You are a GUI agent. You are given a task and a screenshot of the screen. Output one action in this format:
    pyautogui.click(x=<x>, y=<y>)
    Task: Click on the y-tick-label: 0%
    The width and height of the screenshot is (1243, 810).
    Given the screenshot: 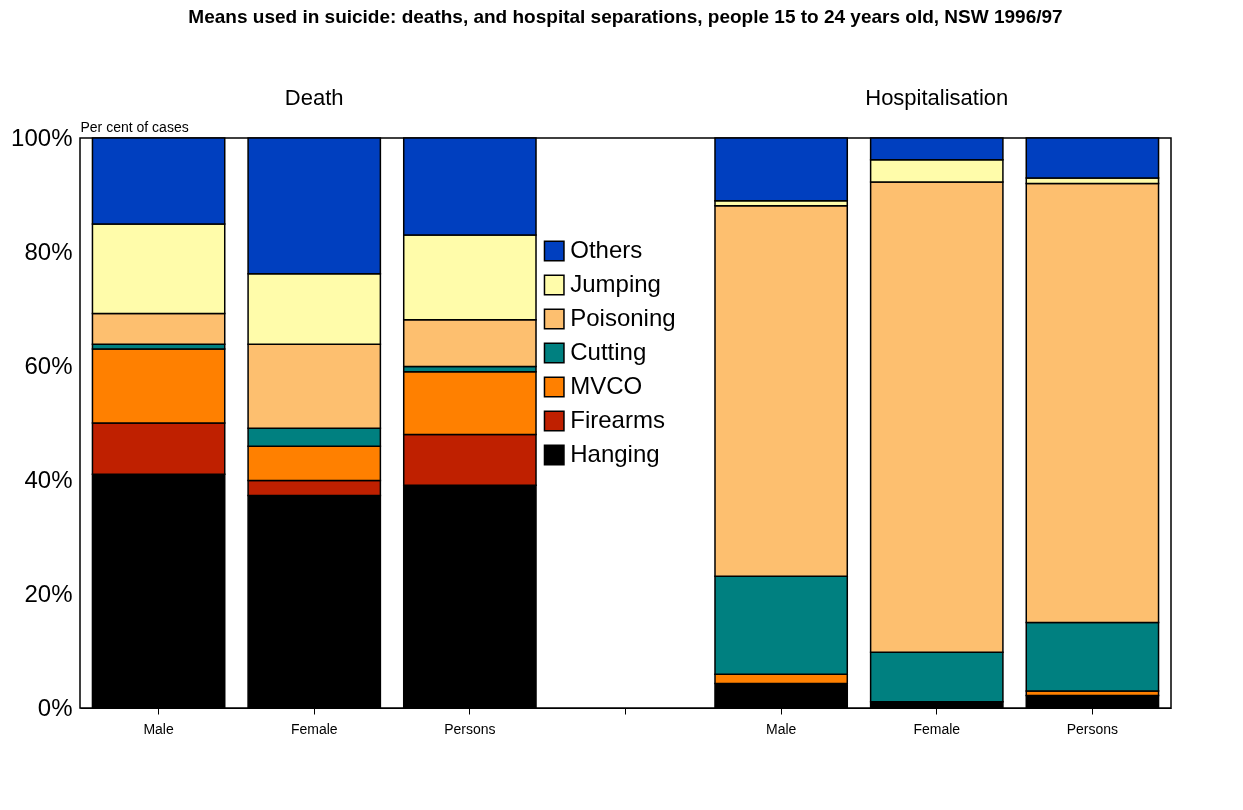 What is the action you would take?
    pyautogui.click(x=55, y=707)
    